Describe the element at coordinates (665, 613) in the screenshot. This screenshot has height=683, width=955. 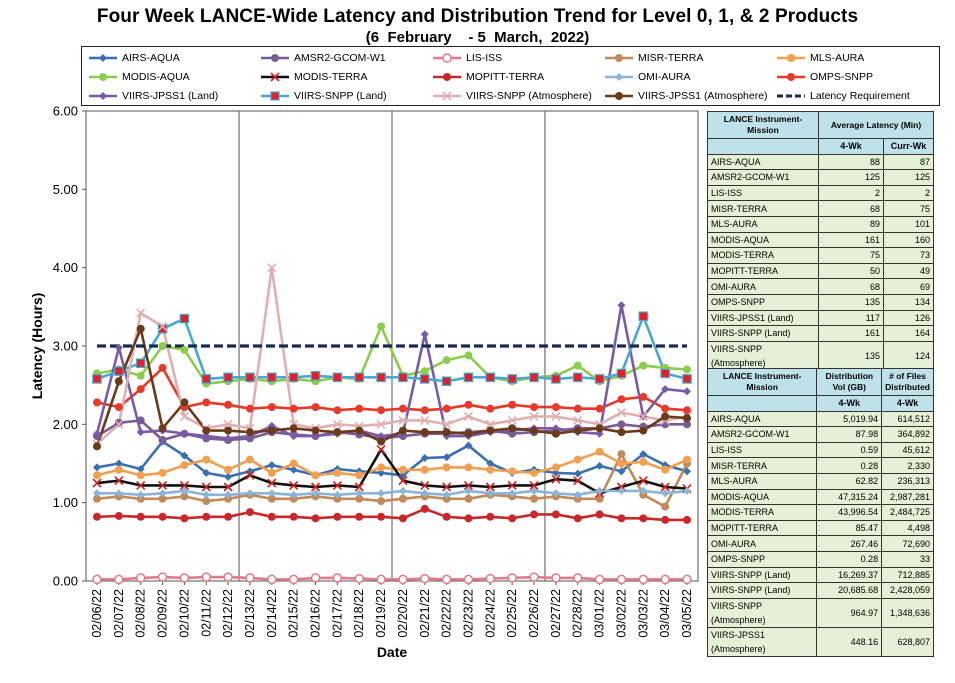
I see `x-tick-label: 03/04/22` at that location.